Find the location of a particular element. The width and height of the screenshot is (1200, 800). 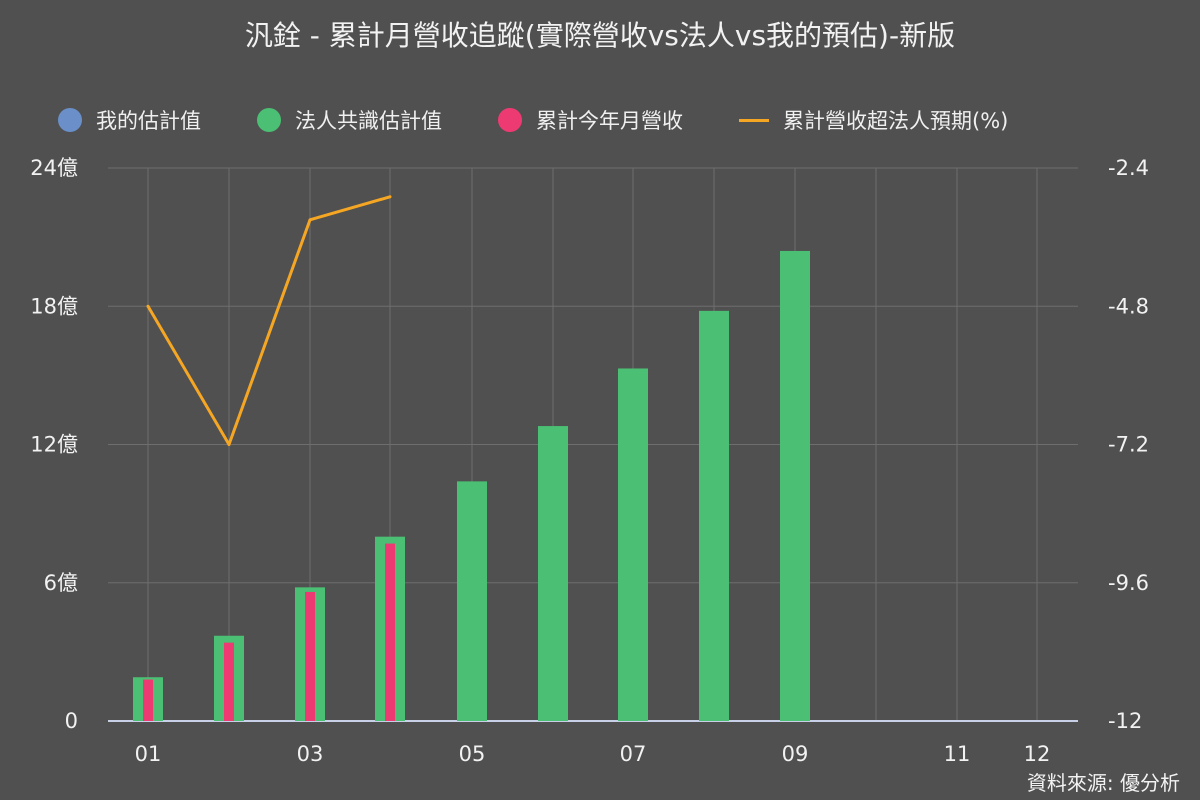

chart-title: 汎銓 - 累計月營收追蹤(實際營收vs法人vs我的預估)-新版 is located at coordinates (600, 35).